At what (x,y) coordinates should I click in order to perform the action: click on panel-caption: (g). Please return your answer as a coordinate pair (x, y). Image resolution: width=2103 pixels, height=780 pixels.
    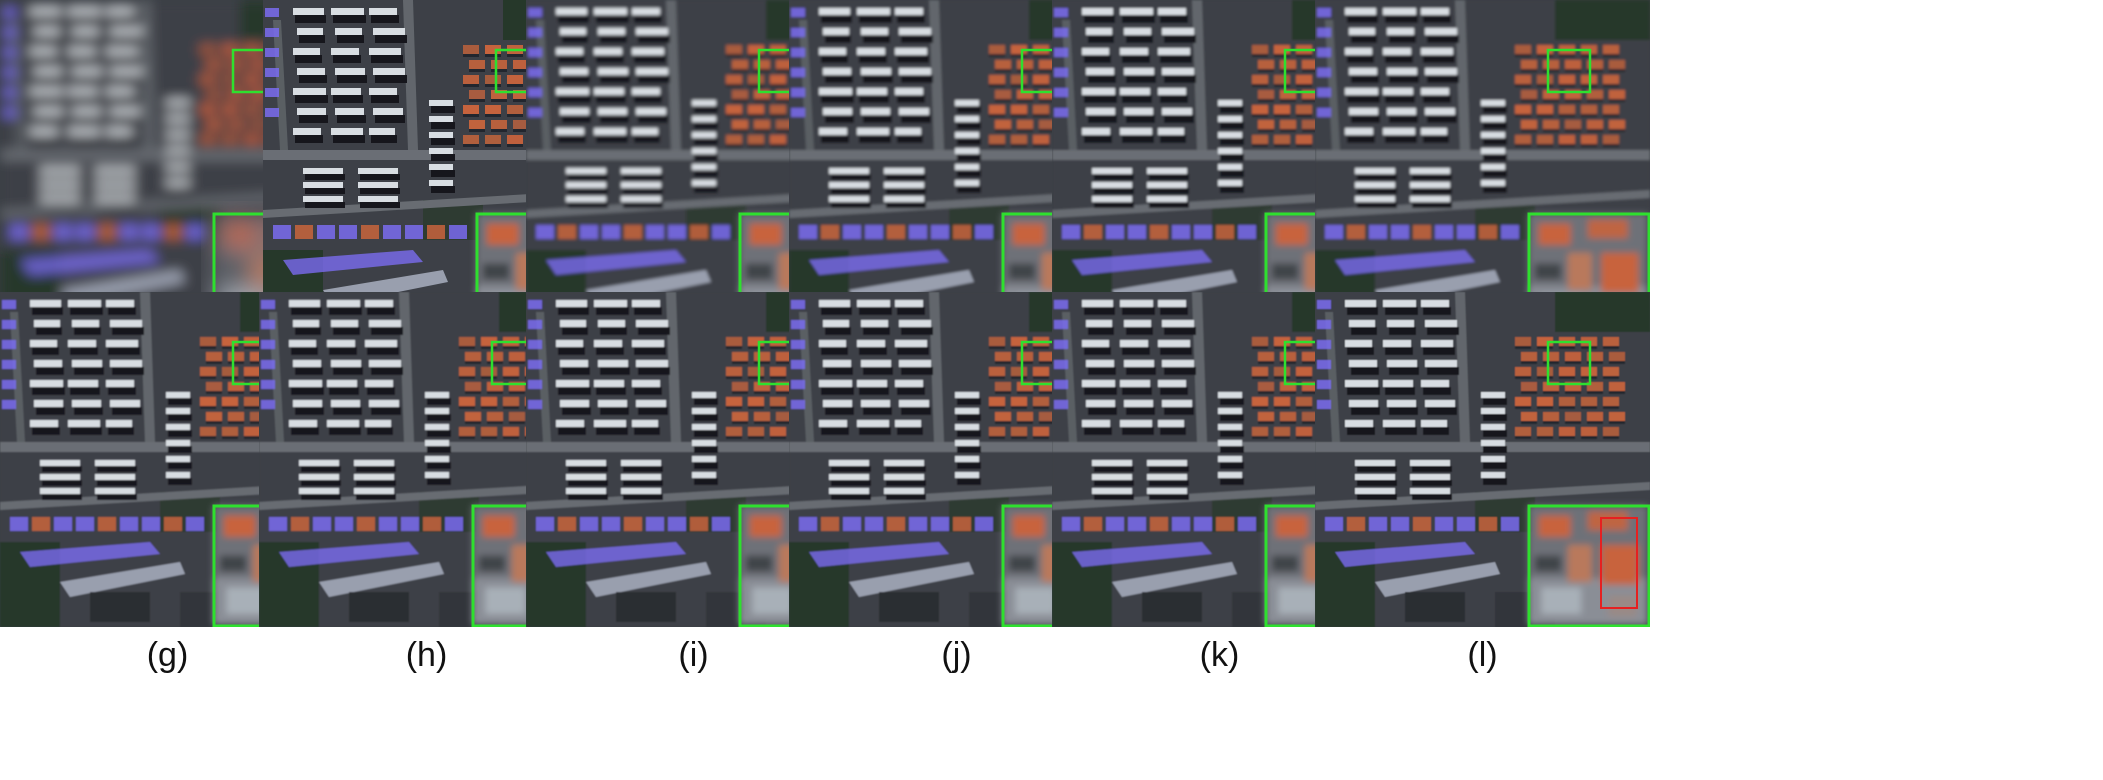
    Looking at the image, I should click on (167, 655).